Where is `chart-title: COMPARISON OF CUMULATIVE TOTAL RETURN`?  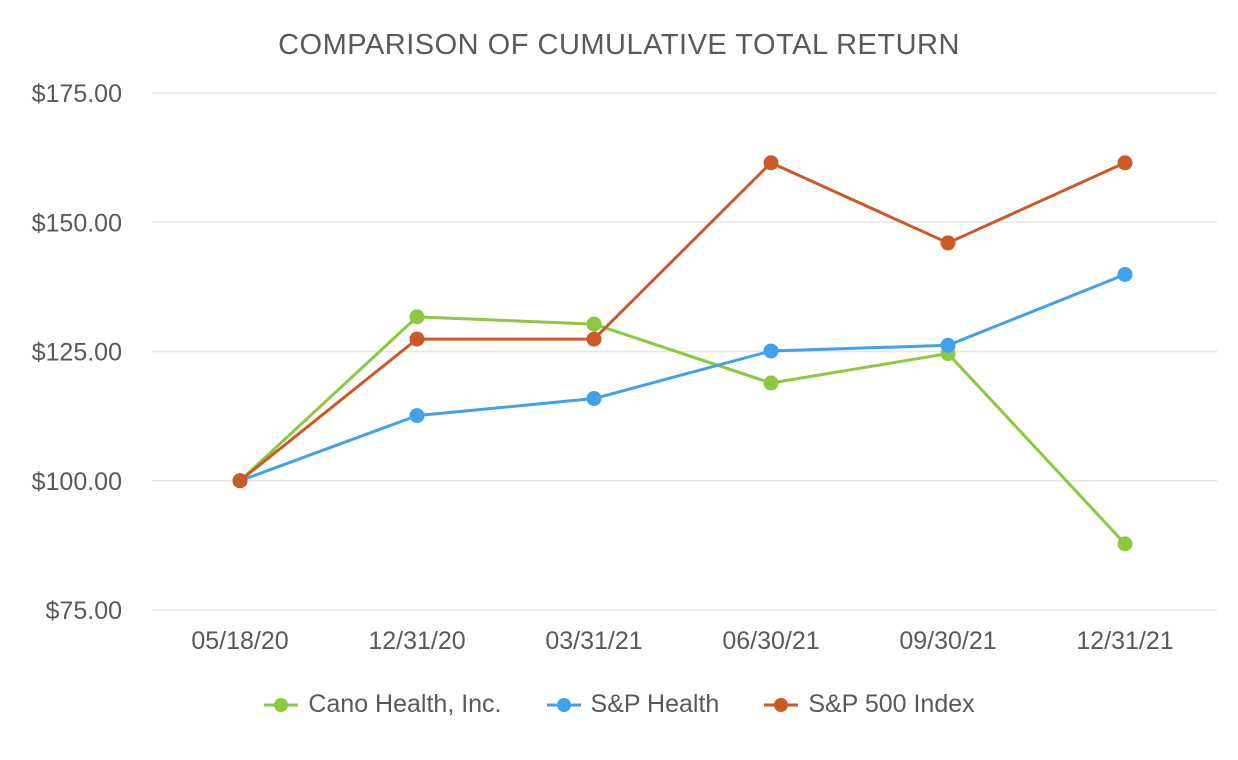
chart-title: COMPARISON OF CUMULATIVE TOTAL RETURN is located at coordinates (619, 45).